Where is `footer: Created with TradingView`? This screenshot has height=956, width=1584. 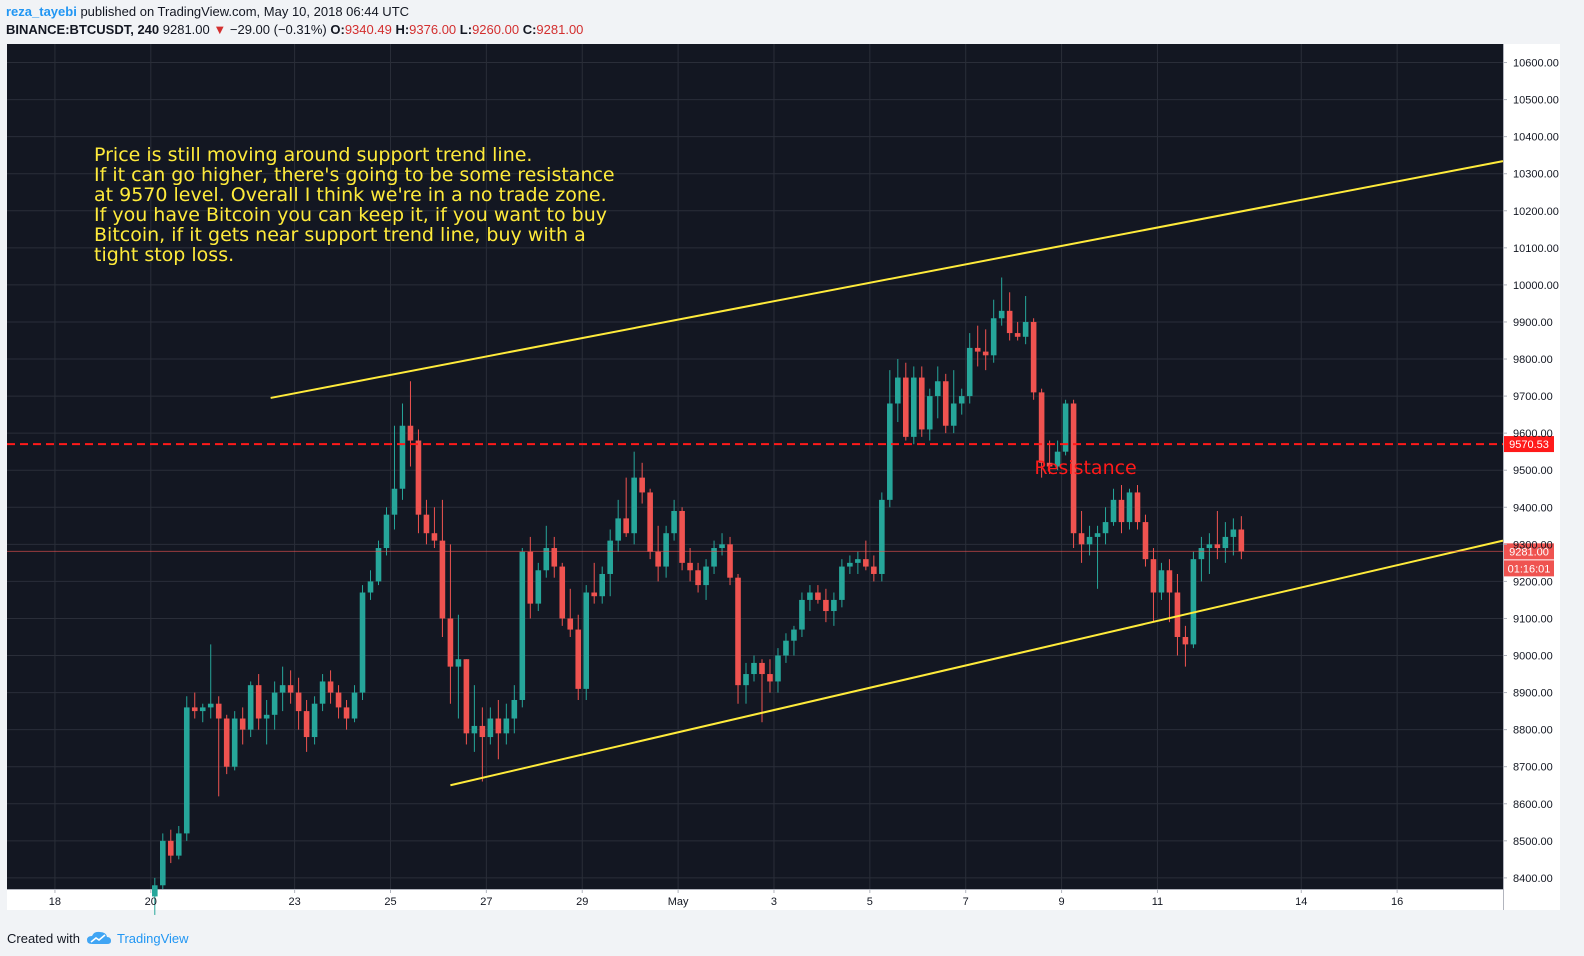
footer: Created with TradingView is located at coordinates (792, 937).